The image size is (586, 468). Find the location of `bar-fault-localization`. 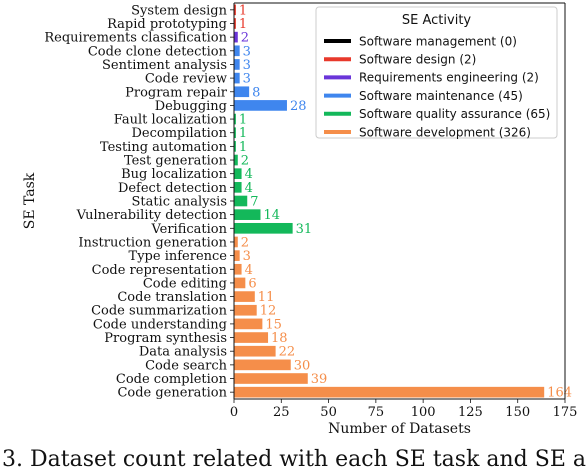

bar-fault-localization is located at coordinates (235, 119).